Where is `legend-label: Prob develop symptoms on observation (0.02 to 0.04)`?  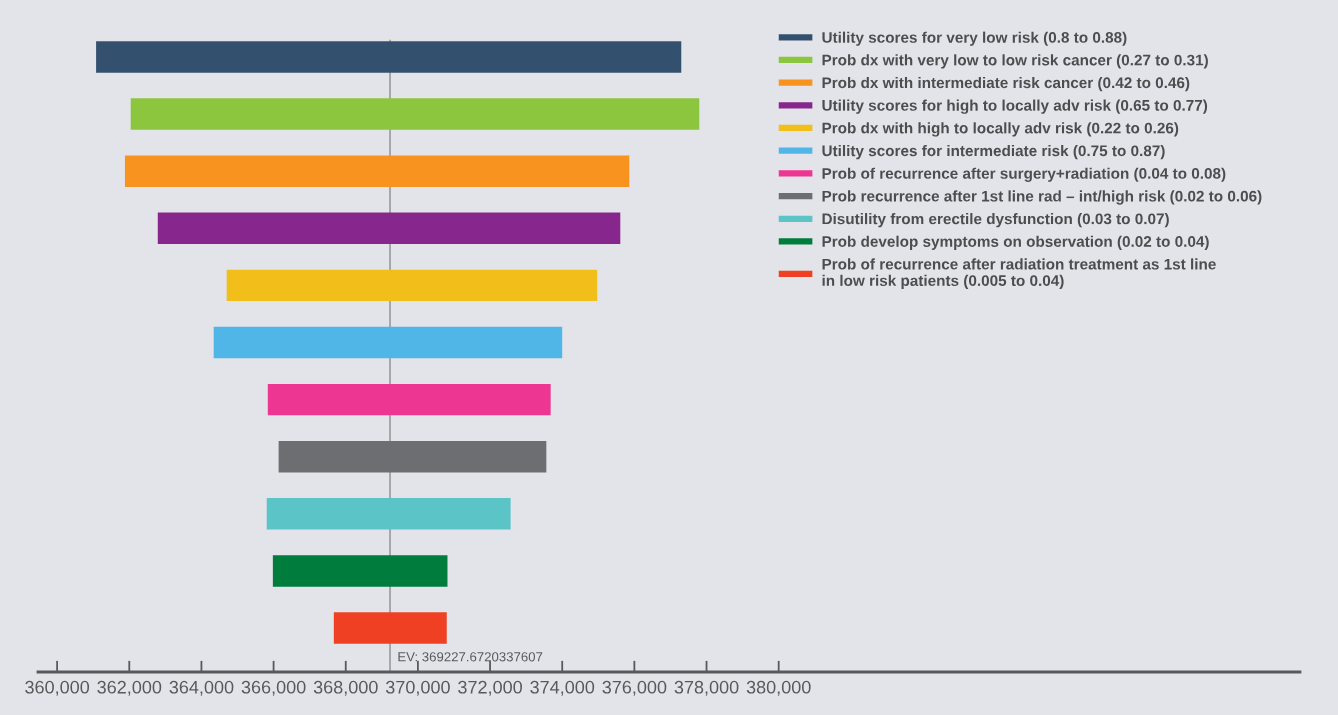 legend-label: Prob develop symptoms on observation (0.02 to 0.04) is located at coordinates (1015, 242).